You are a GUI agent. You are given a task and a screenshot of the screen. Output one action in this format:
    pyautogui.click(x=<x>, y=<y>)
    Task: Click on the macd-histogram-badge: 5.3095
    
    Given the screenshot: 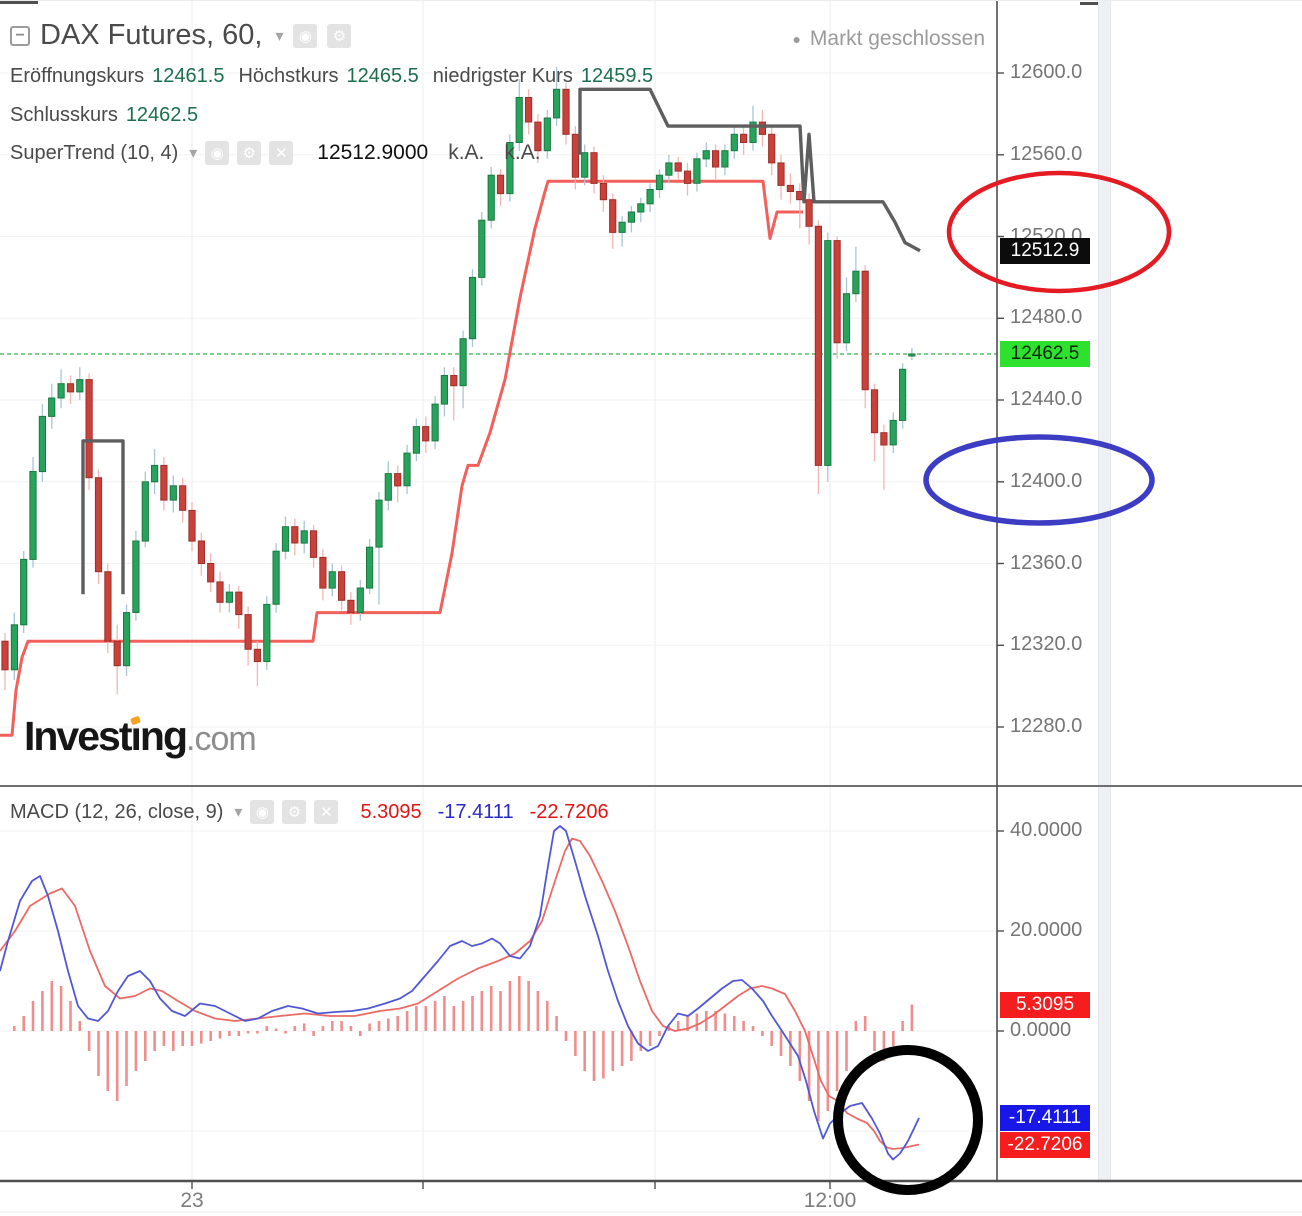 What is the action you would take?
    pyautogui.click(x=1045, y=1005)
    